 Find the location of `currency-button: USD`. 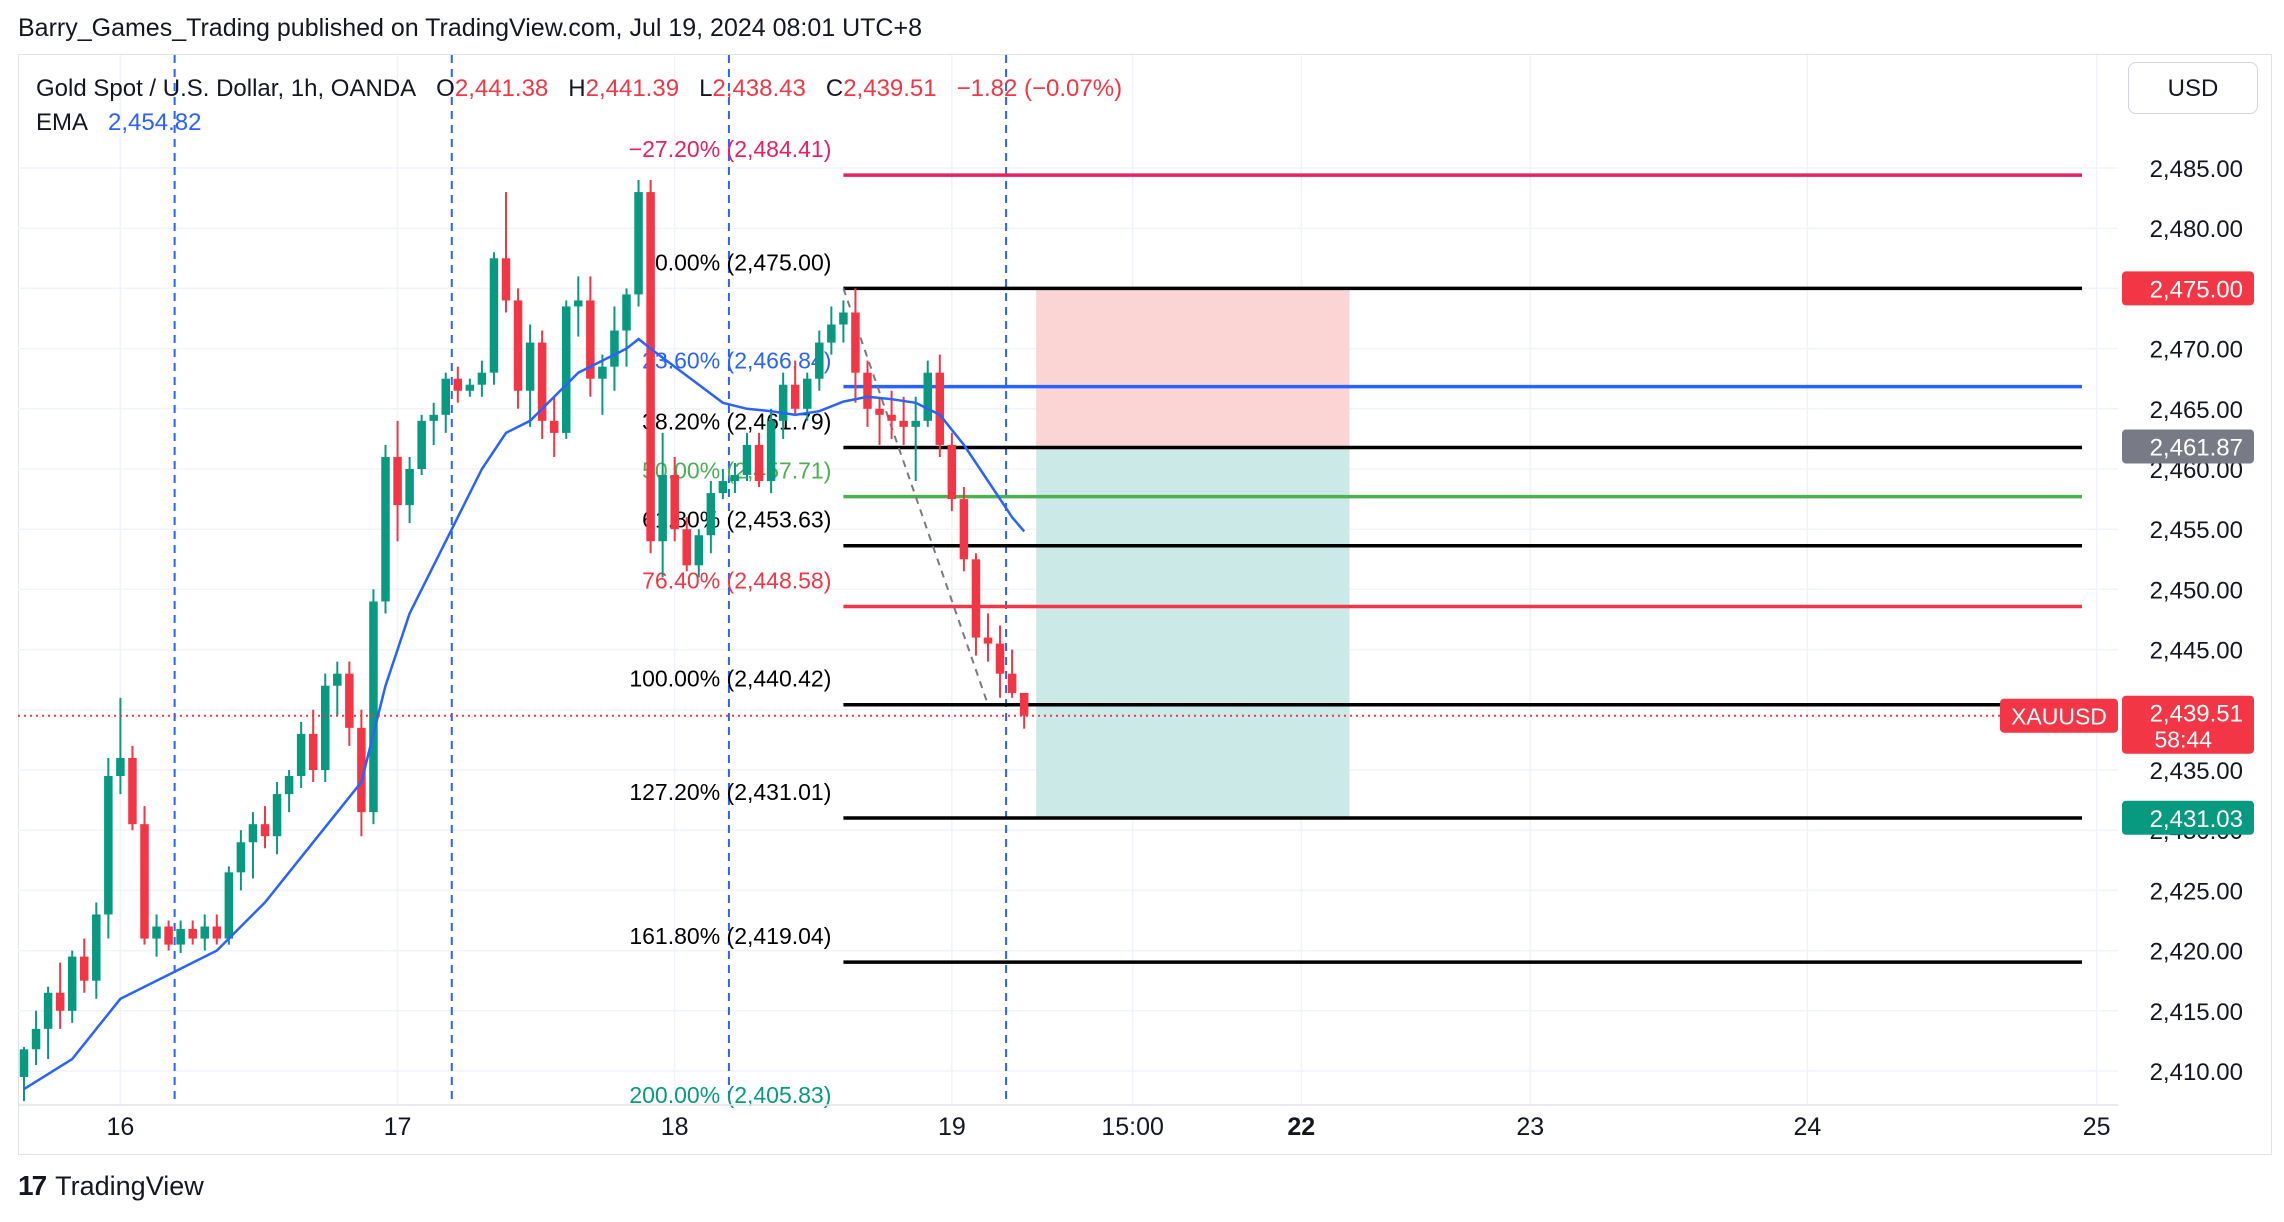

currency-button: USD is located at coordinates (2193, 88).